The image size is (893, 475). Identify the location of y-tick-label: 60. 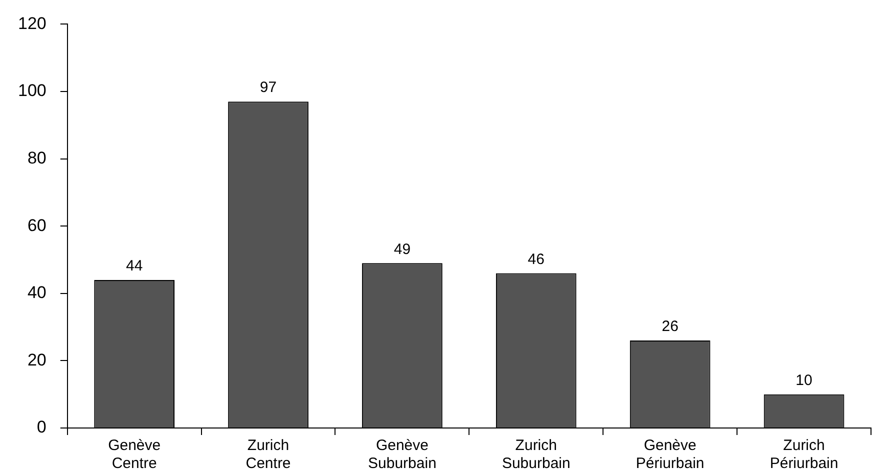
(36, 225).